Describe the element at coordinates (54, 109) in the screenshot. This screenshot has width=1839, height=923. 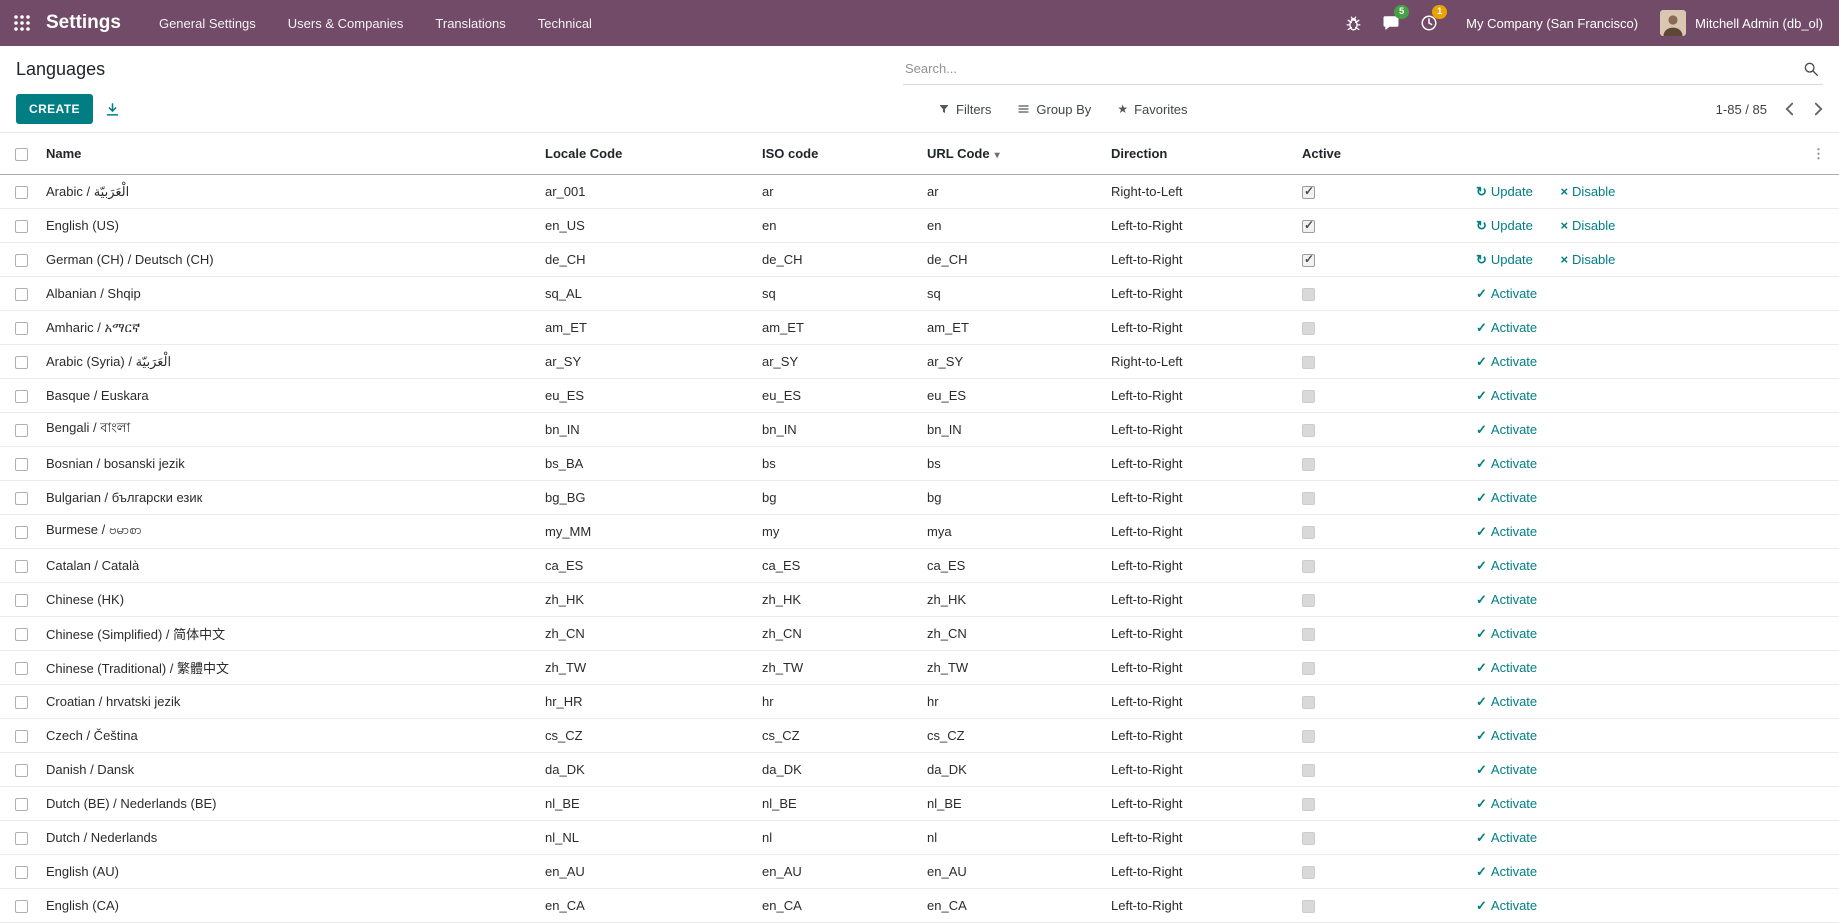
I see `create-button: CREATE` at that location.